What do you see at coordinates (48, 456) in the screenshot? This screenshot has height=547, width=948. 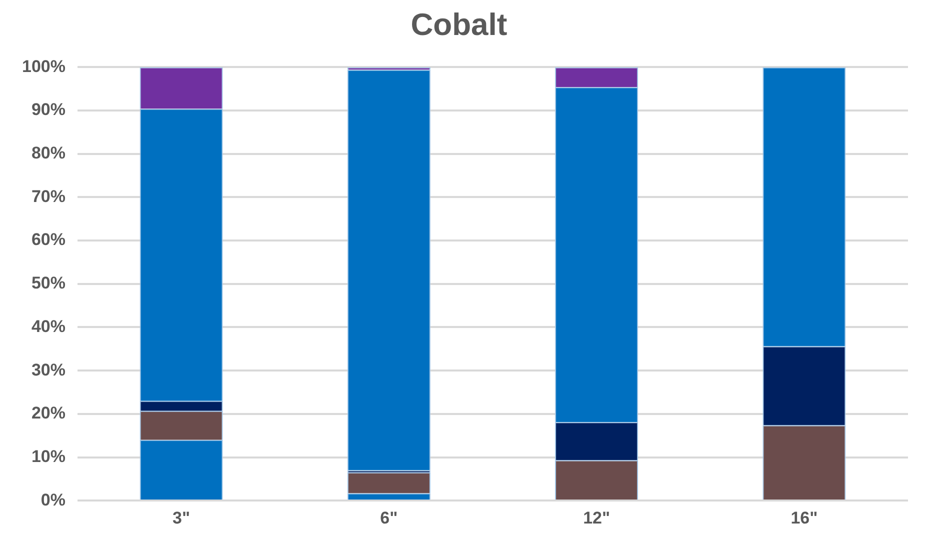 I see `y-tick-label: 10%` at bounding box center [48, 456].